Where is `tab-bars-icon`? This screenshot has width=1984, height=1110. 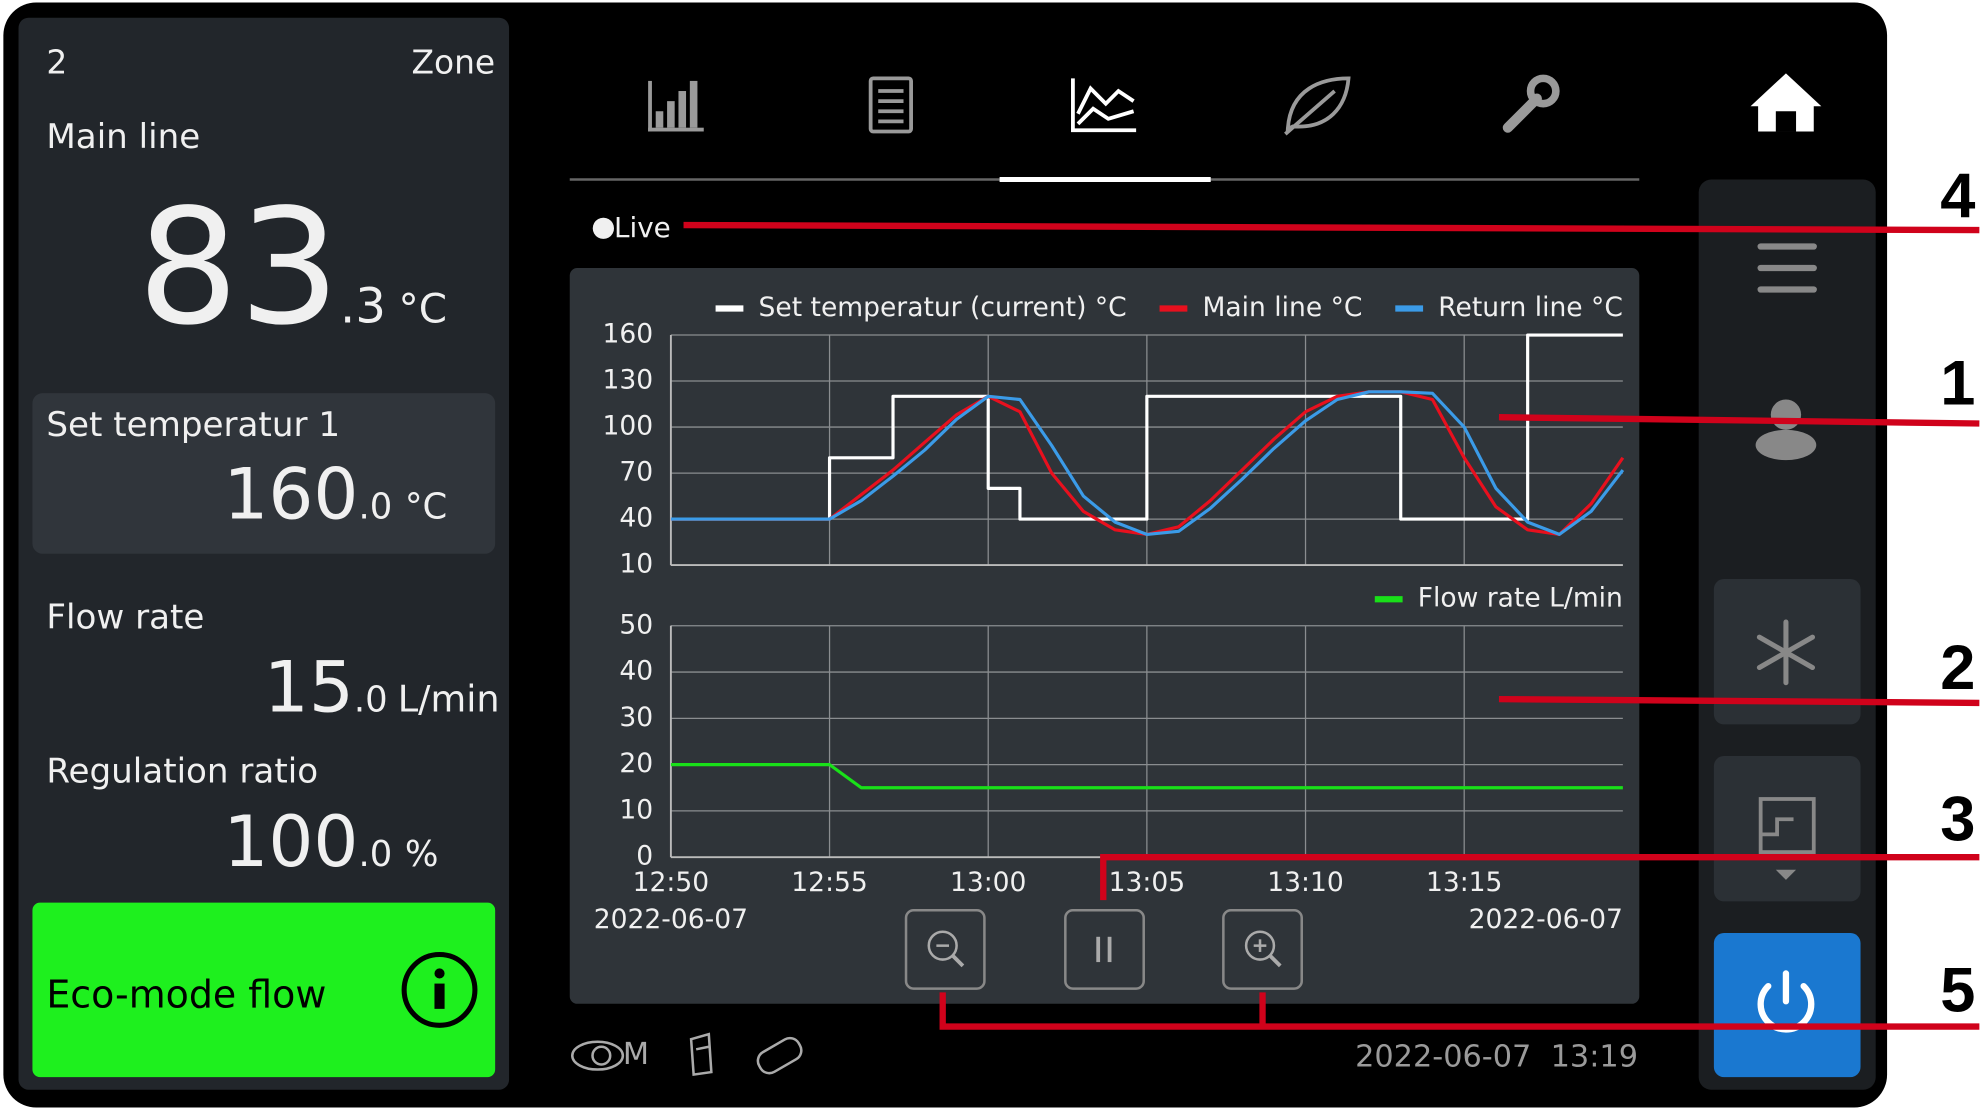 tab-bars-icon is located at coordinates (676, 106).